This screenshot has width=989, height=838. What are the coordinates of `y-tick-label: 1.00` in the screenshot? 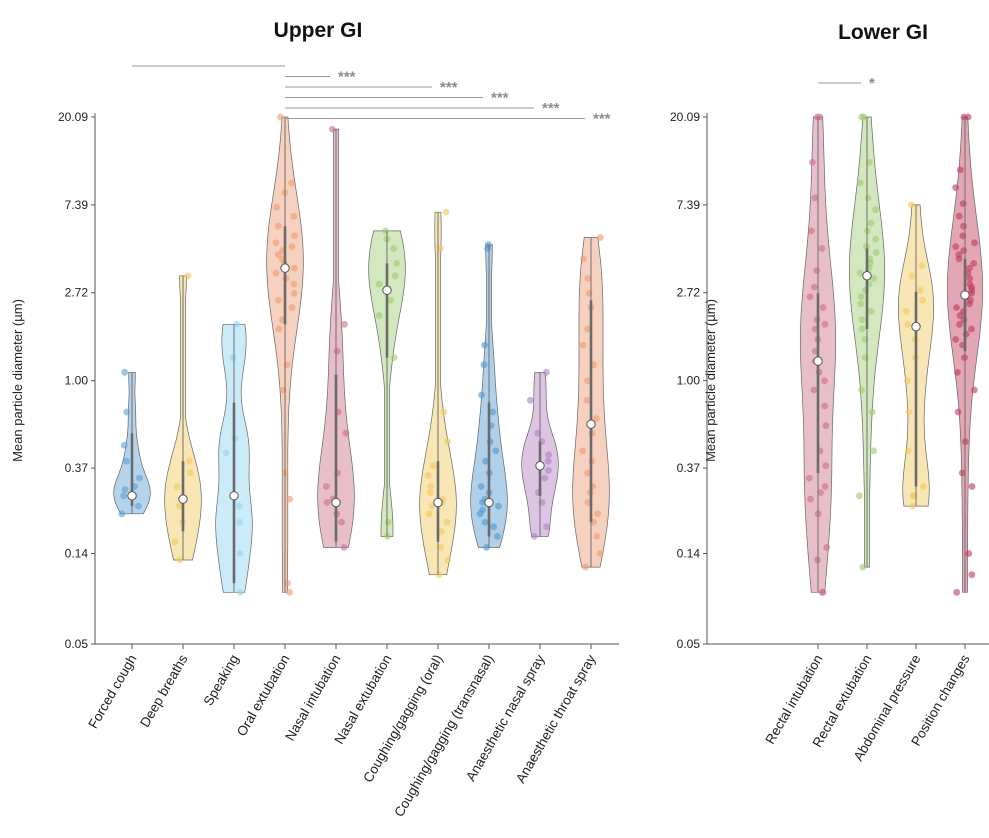 It's located at (689, 381).